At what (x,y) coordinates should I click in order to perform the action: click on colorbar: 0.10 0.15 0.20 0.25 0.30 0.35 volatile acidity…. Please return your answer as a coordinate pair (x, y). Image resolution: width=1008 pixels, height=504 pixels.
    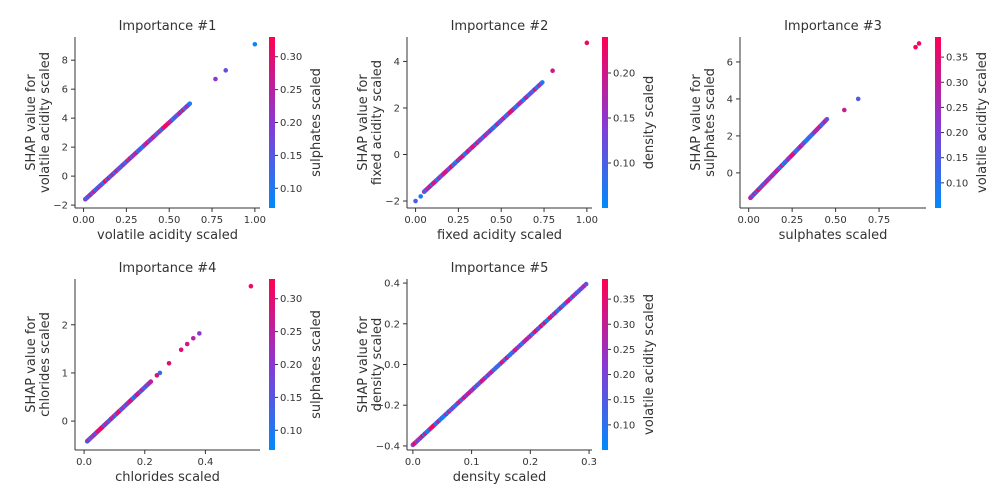
    Looking at the image, I should click on (962, 122).